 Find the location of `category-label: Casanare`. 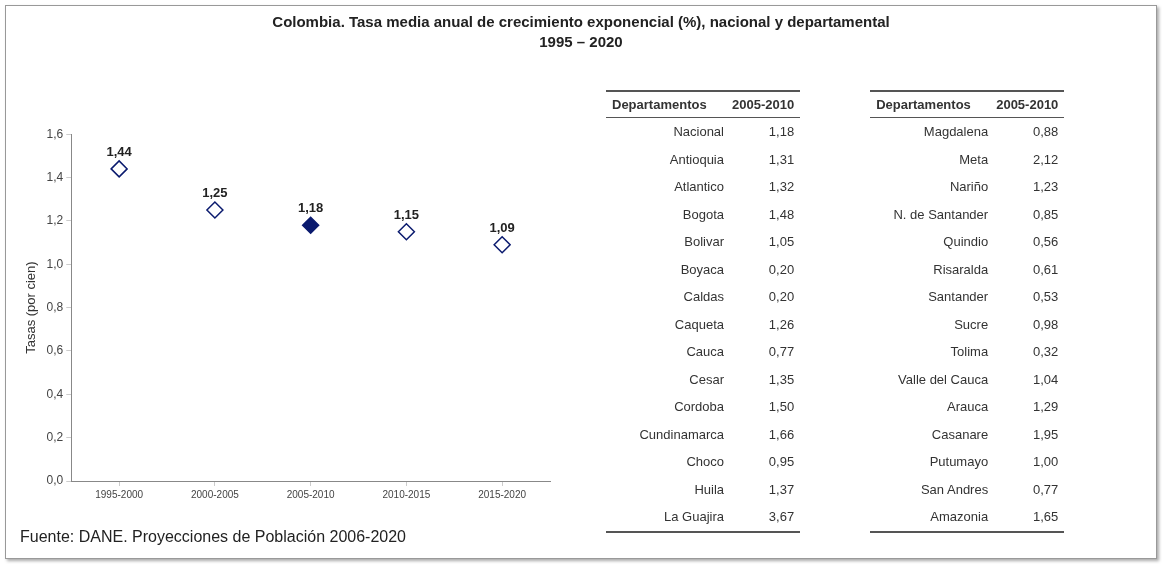

category-label: Casanare is located at coordinates (960, 434).